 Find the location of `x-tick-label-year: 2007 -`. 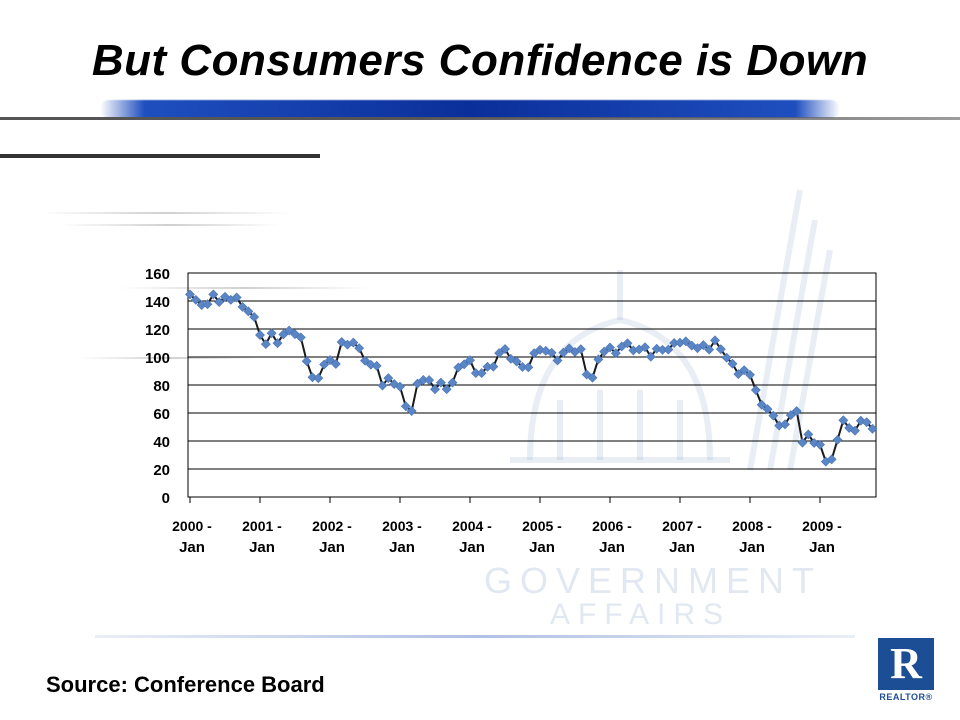

x-tick-label-year: 2007 - is located at coordinates (682, 526).